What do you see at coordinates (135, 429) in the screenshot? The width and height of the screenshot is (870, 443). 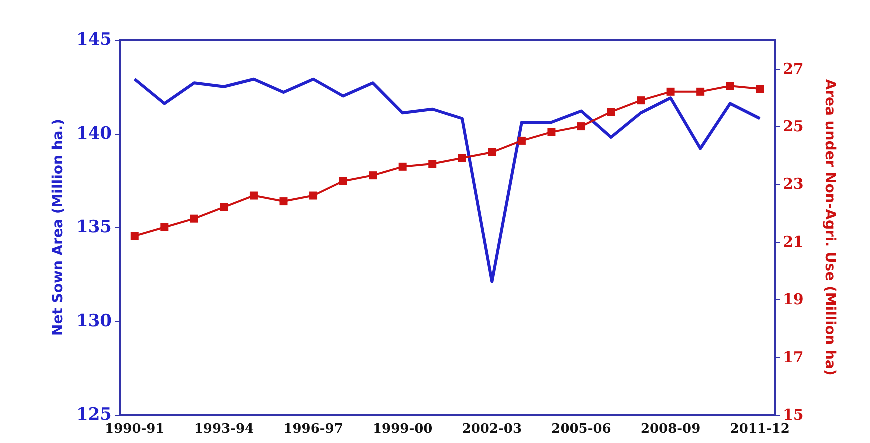 I see `x-tick-label: 1990-91` at bounding box center [135, 429].